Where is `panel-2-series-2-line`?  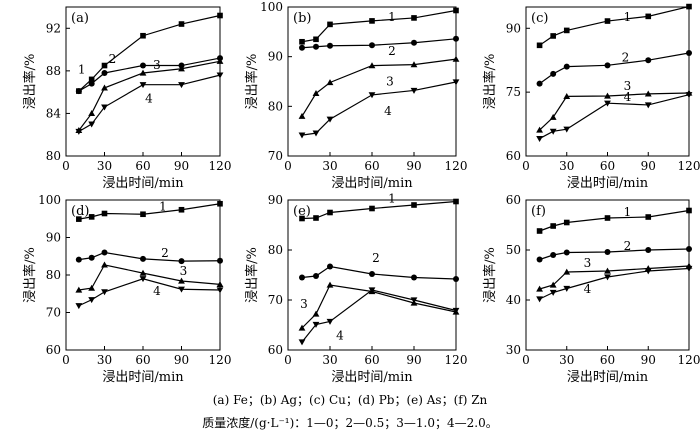
panel-2-series-2-line is located at coordinates (379, 43).